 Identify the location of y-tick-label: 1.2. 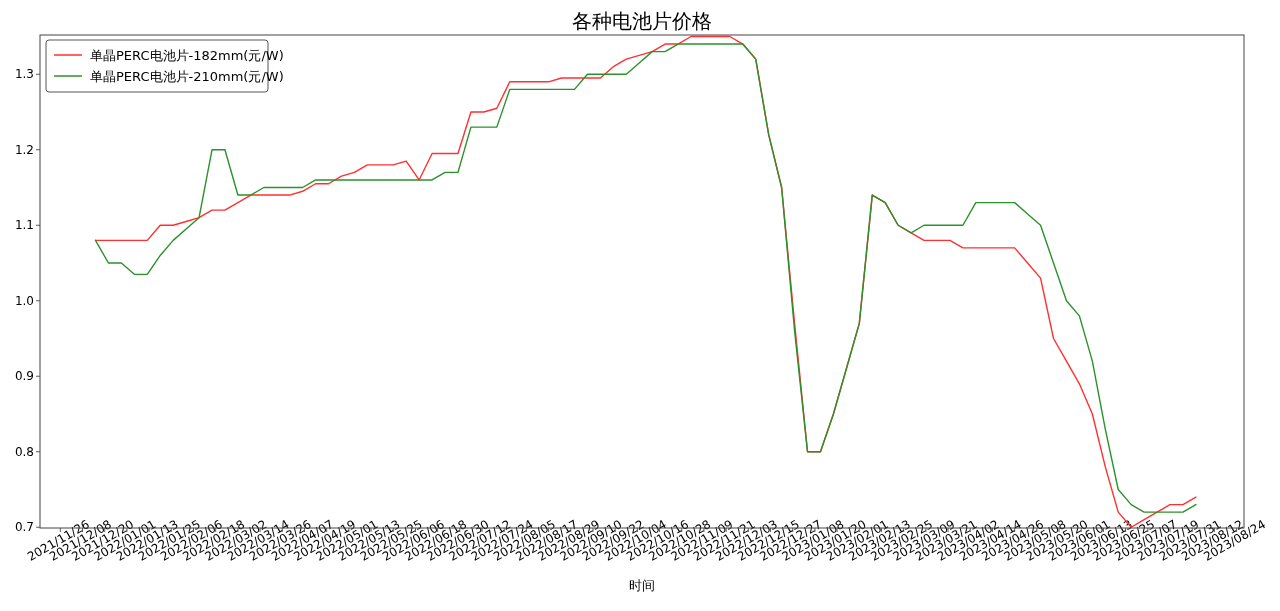
(24, 149).